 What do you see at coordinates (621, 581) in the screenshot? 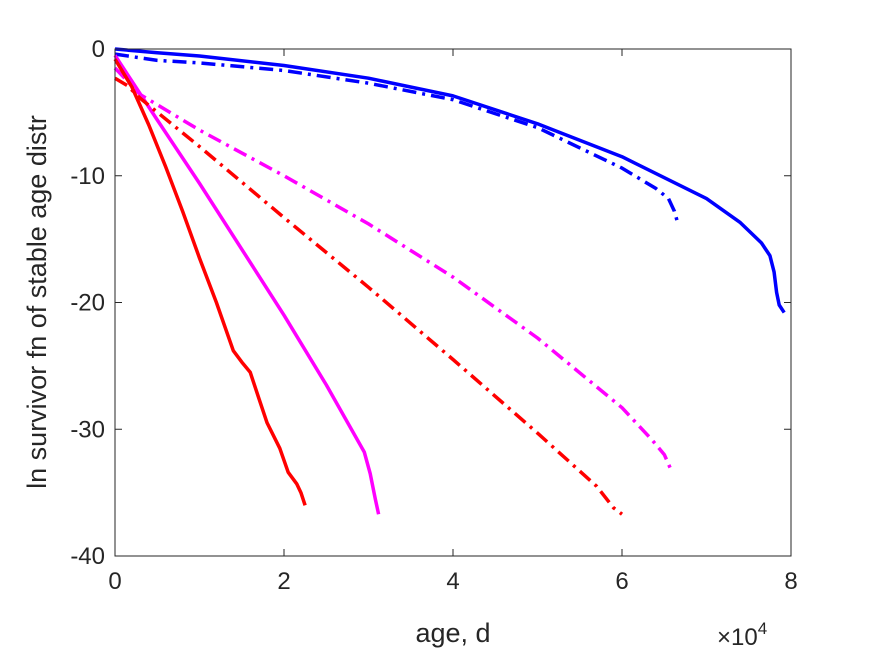
I see `x-tick-label-3: 6` at bounding box center [621, 581].